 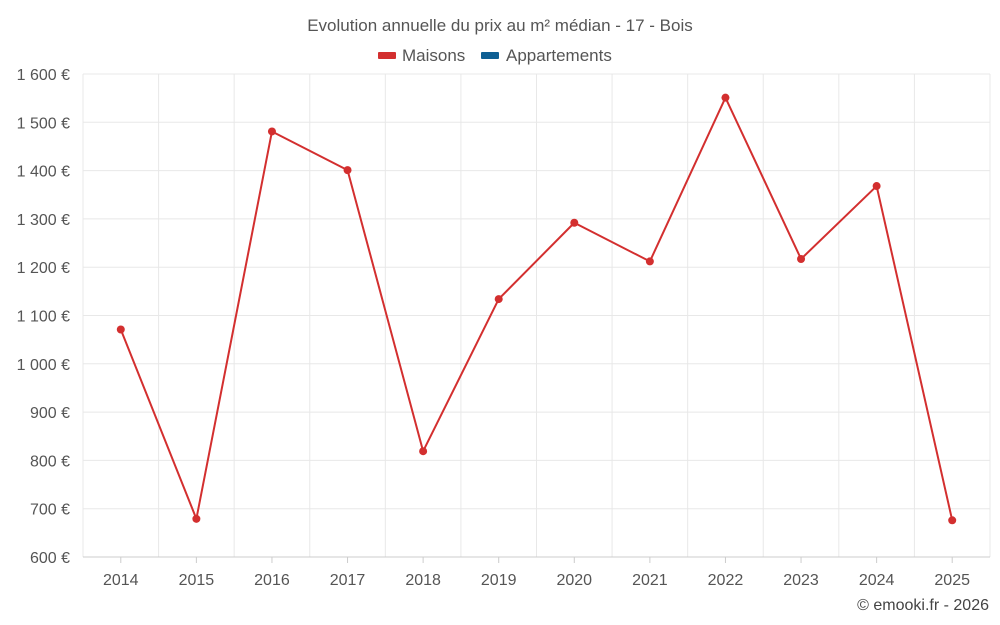 I want to click on x-tick-label: 2024, so click(x=877, y=580).